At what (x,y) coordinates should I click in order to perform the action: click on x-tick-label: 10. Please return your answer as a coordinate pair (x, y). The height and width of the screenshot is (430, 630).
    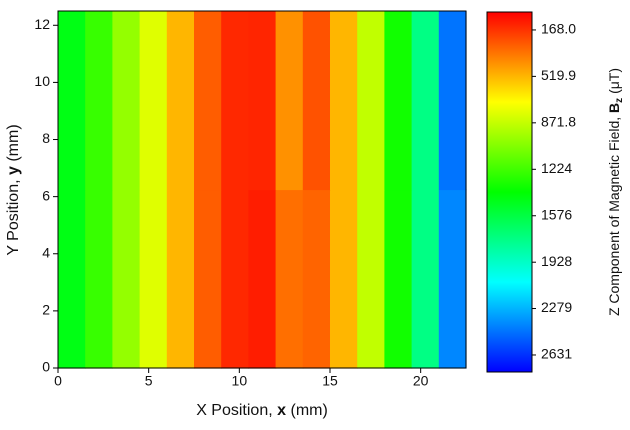
    Looking at the image, I should click on (240, 381).